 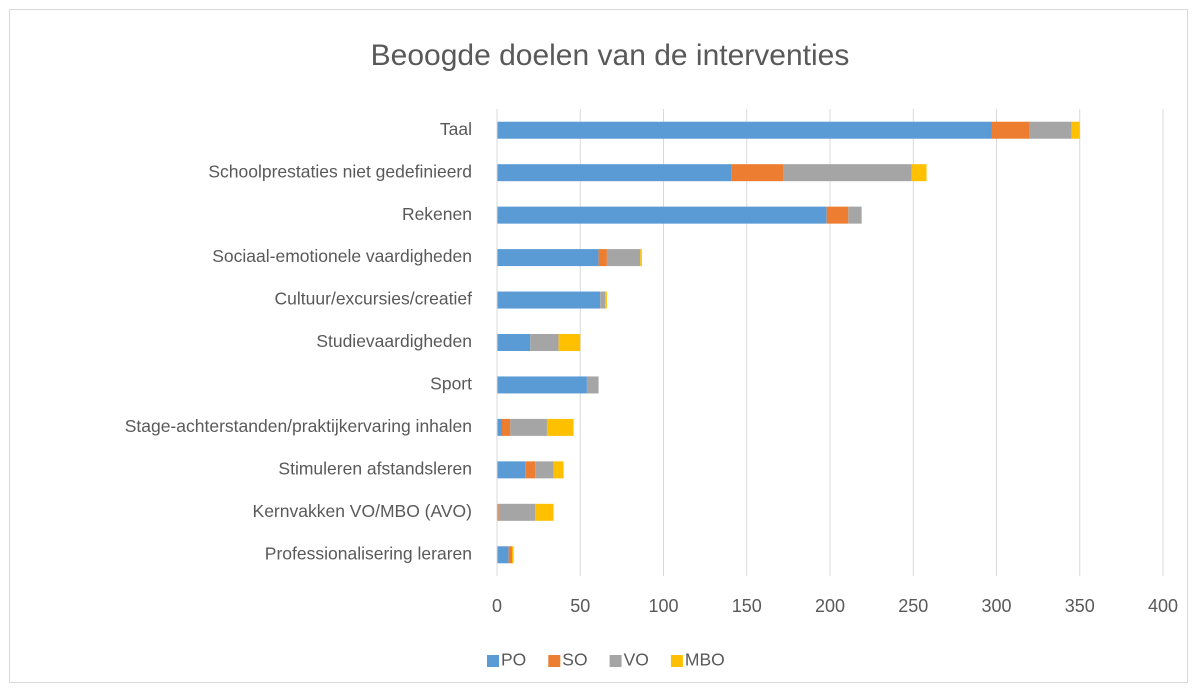 I want to click on y-tick-label: Schoolprestaties niet gedefinieerd, so click(x=340, y=171).